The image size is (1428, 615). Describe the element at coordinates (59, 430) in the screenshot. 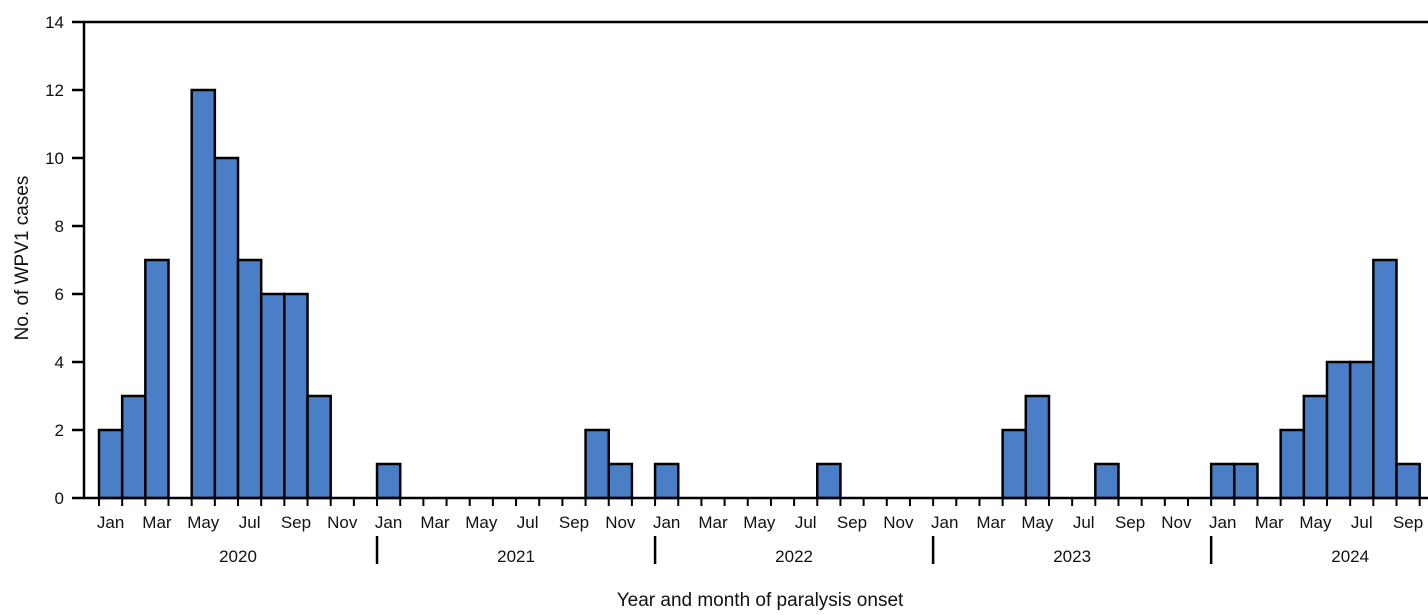

I see `y-tick-label: 2` at that location.